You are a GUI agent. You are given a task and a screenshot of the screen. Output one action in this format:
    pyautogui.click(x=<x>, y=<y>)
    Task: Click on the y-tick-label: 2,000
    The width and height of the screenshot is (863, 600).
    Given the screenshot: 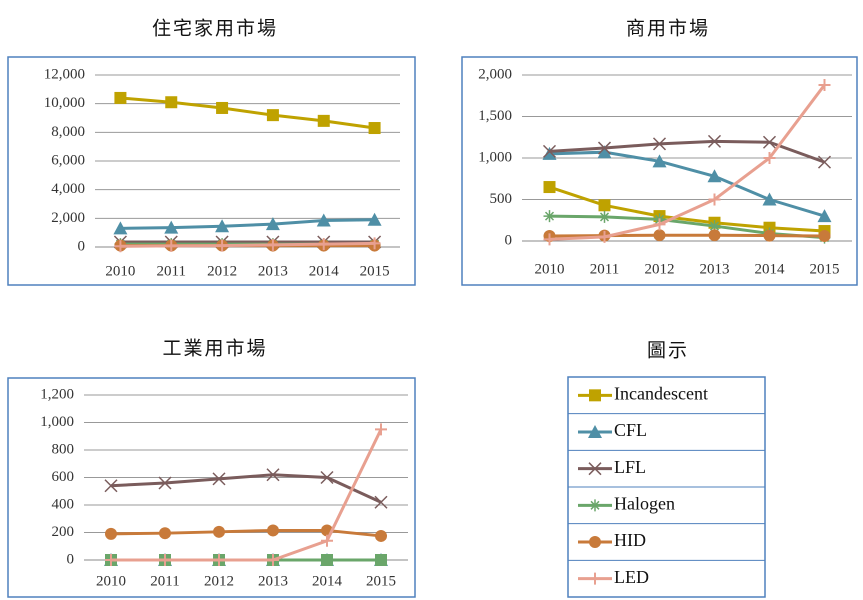 What is the action you would take?
    pyautogui.click(x=68, y=218)
    